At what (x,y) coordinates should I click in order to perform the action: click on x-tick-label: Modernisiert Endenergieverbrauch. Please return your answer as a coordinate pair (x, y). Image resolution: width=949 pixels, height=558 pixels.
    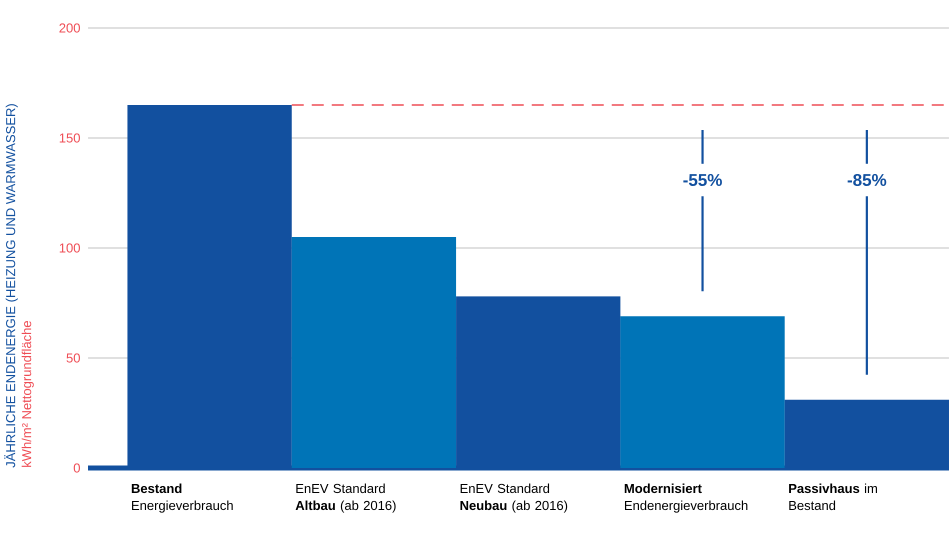
    Looking at the image, I should click on (686, 498).